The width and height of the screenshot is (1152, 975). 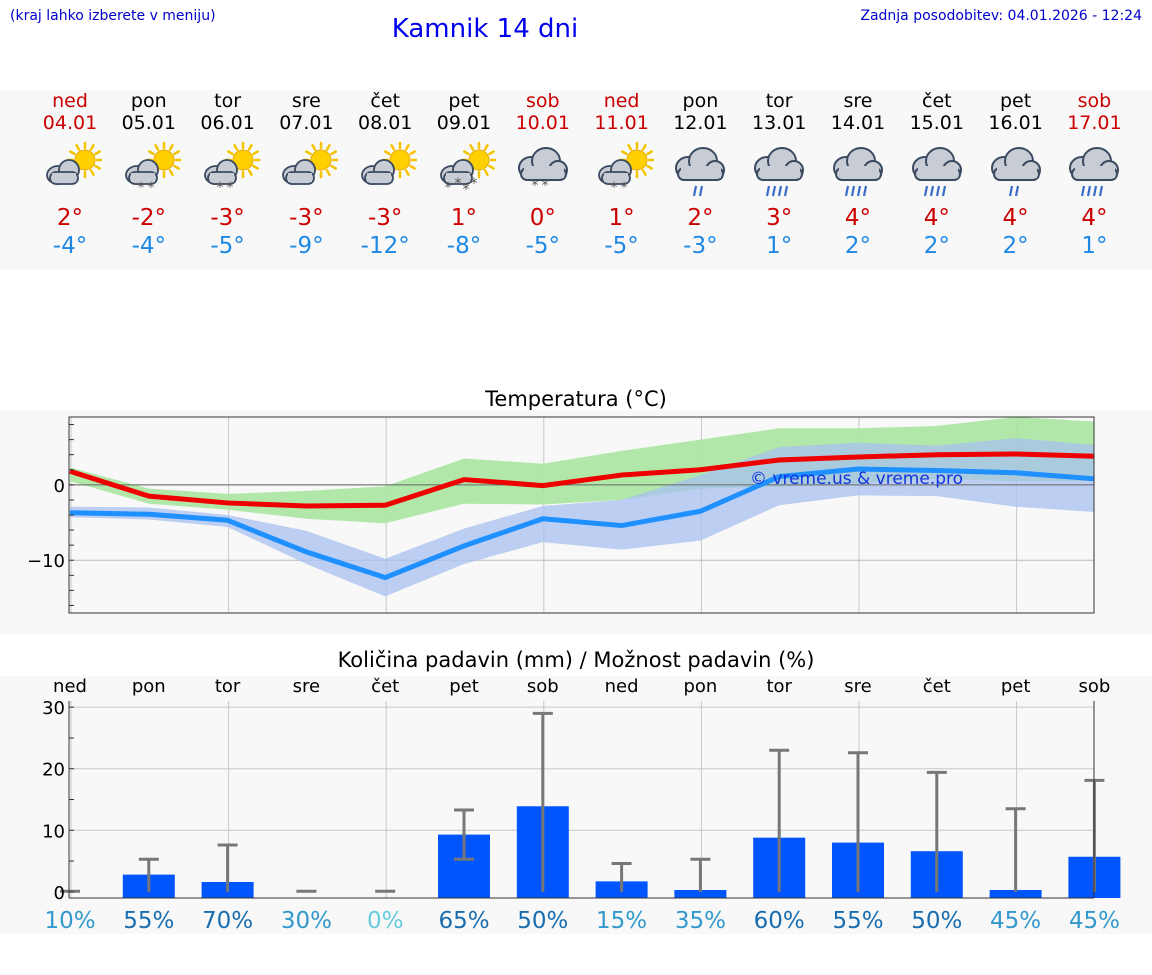 What do you see at coordinates (1001, 16) in the screenshot?
I see `last-updated: Zadnja posodobitev: 04.01.2026 - 12:24` at bounding box center [1001, 16].